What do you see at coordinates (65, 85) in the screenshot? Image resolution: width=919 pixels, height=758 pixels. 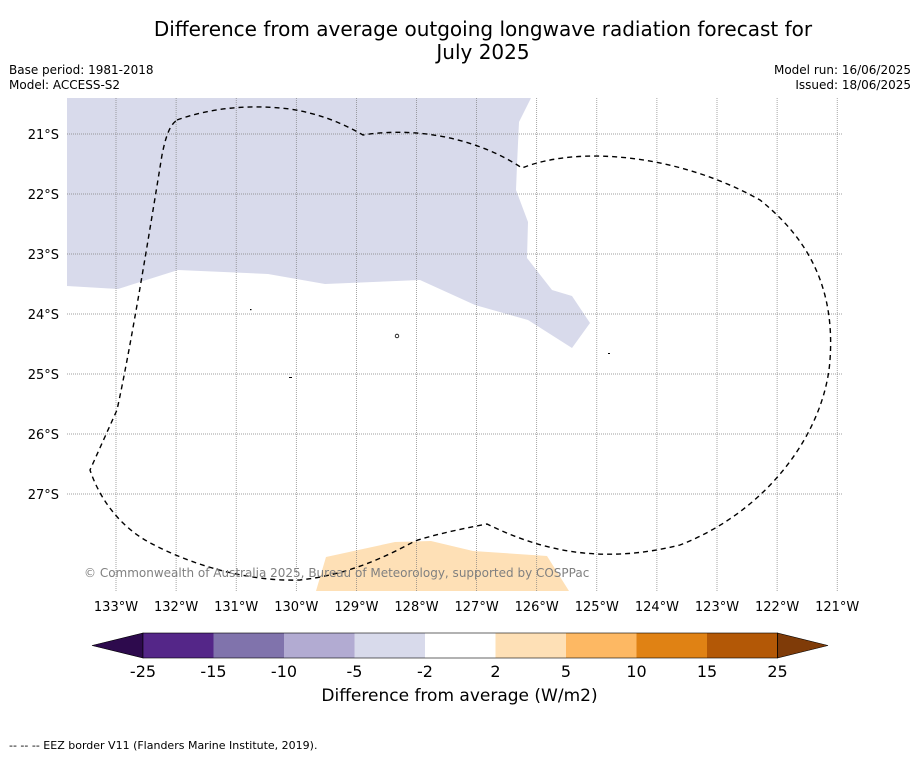 I see `model-name: Model: ACCESS-S2` at bounding box center [65, 85].